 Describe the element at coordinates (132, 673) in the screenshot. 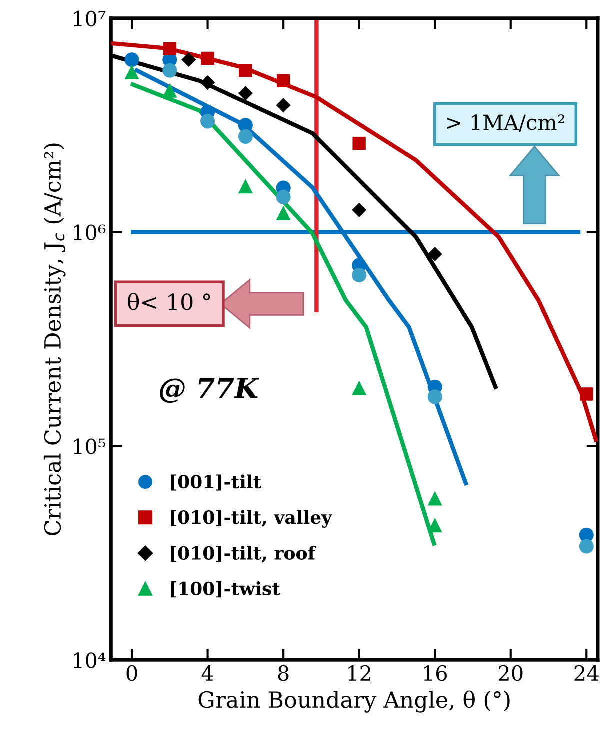

I see `x-tick-label: 0` at that location.